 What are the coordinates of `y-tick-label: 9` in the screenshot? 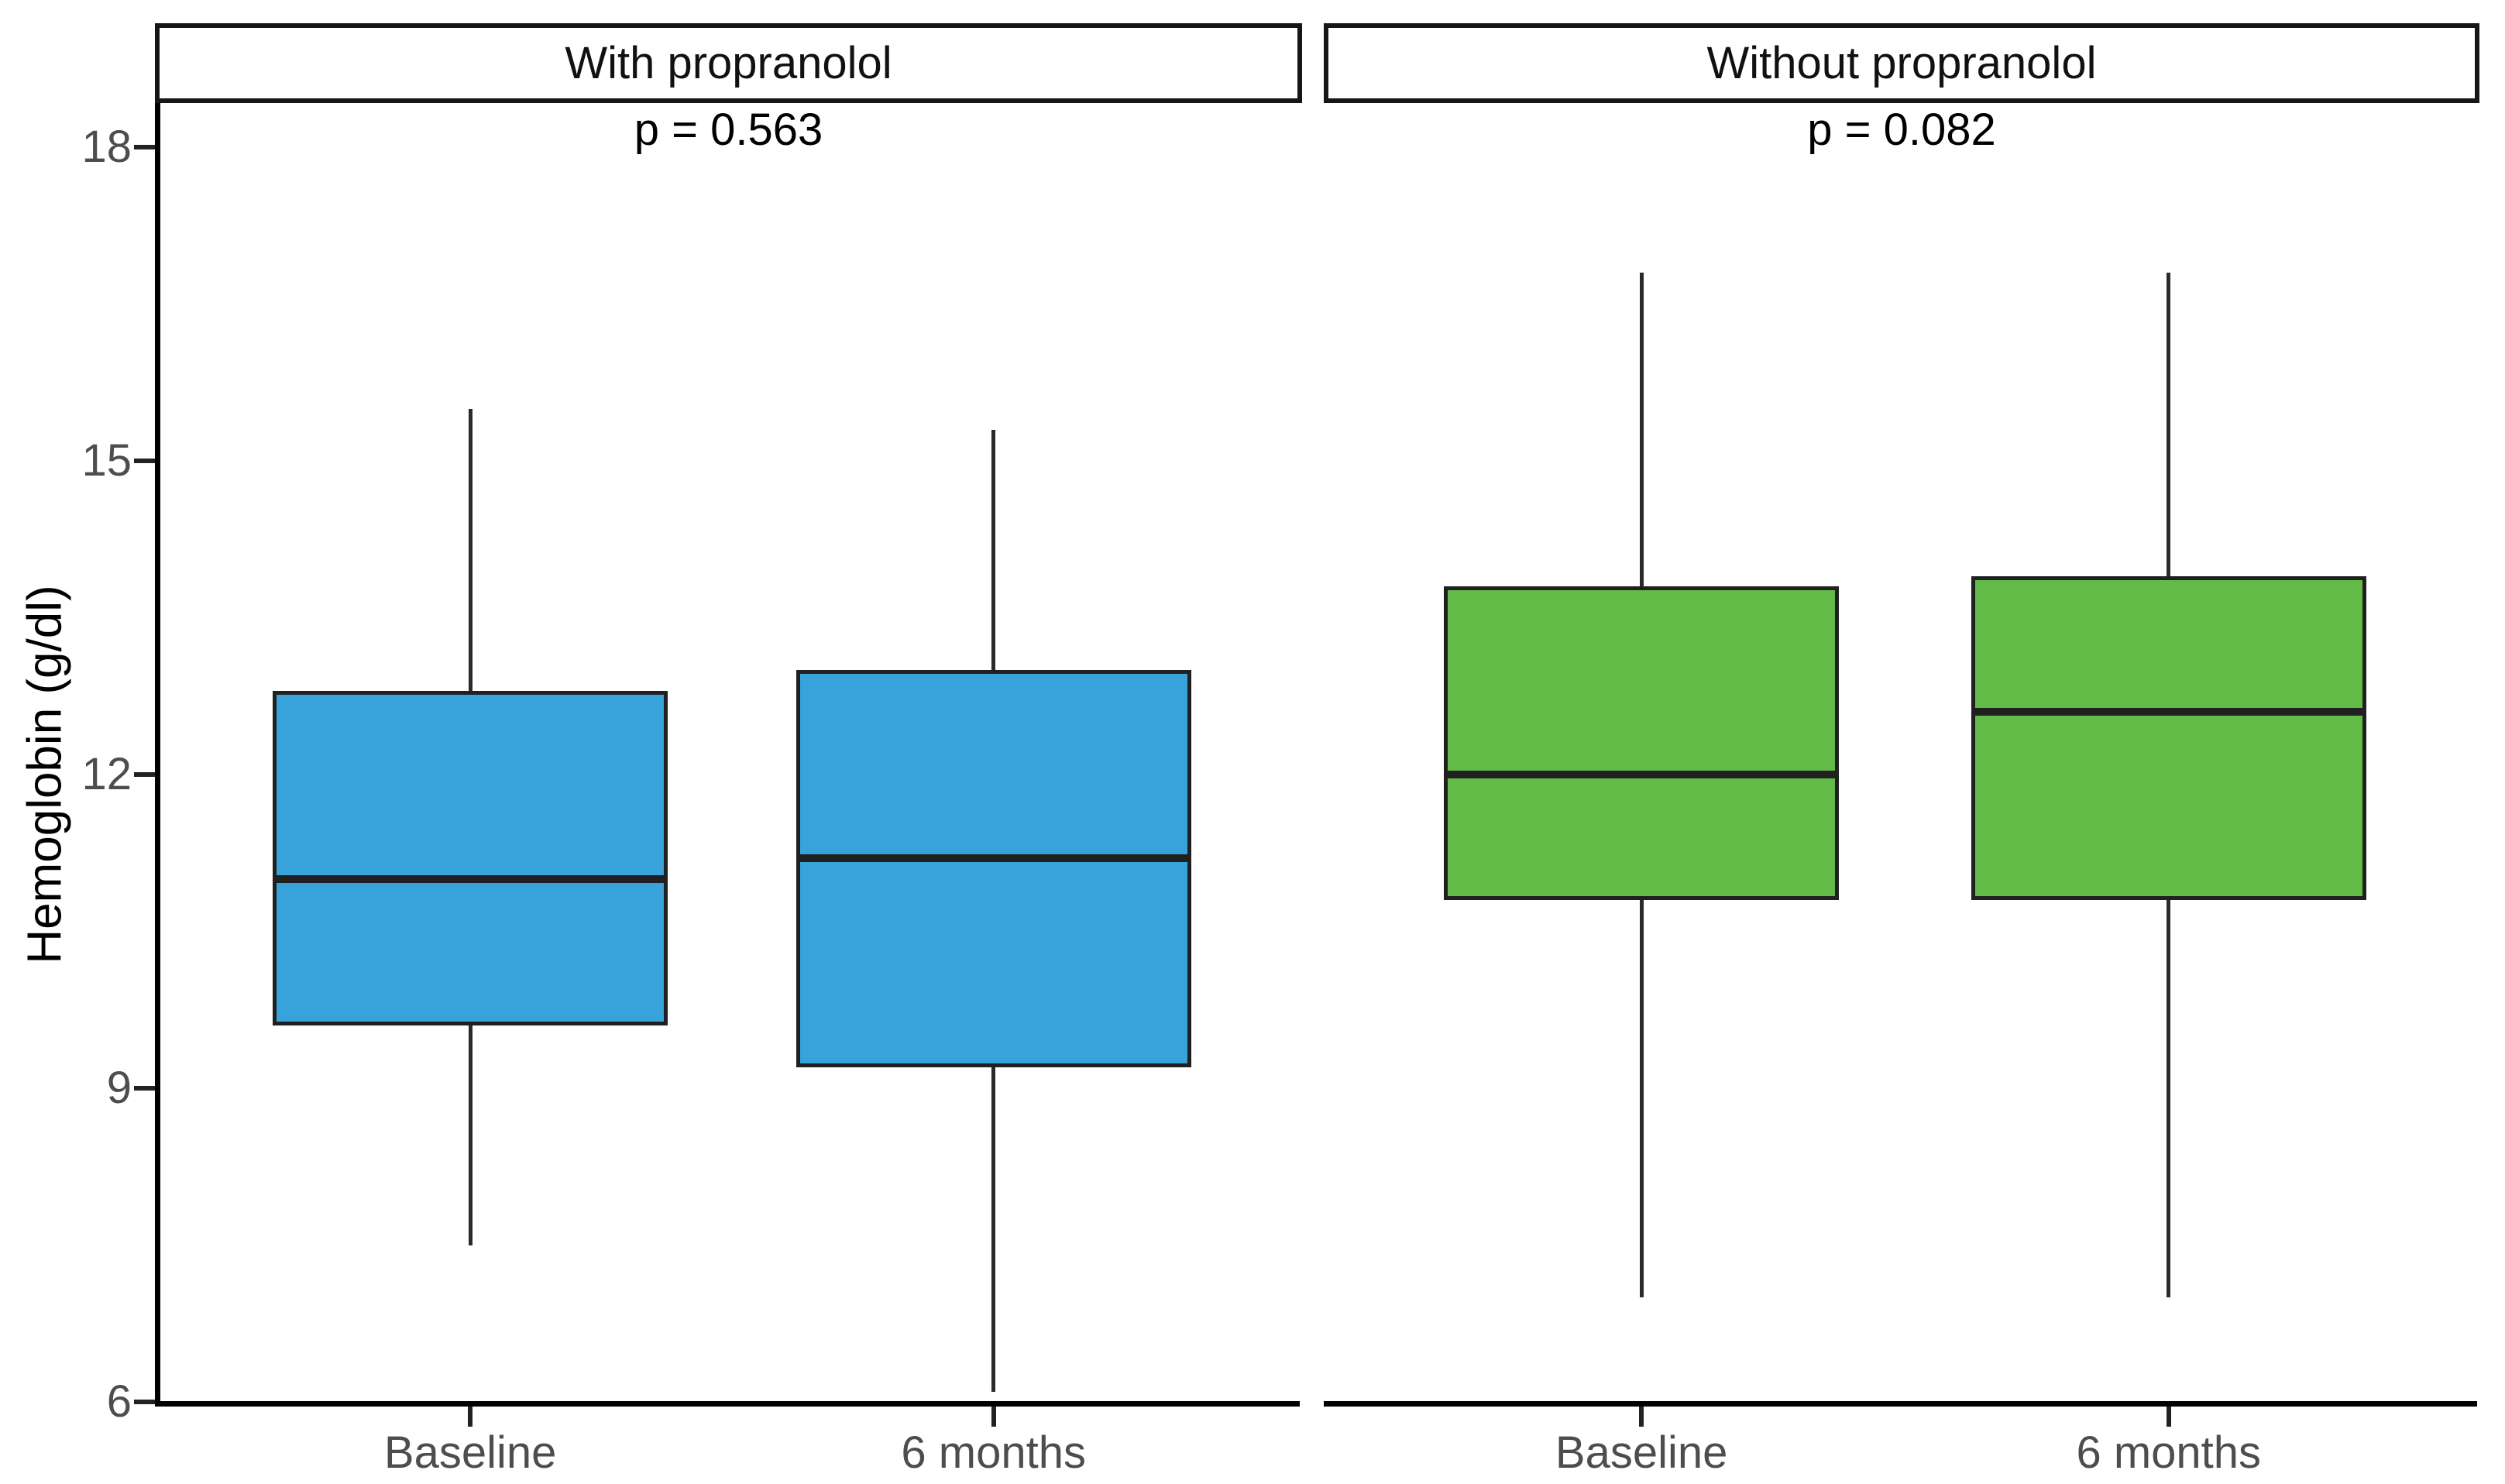 It's located at (119, 1088).